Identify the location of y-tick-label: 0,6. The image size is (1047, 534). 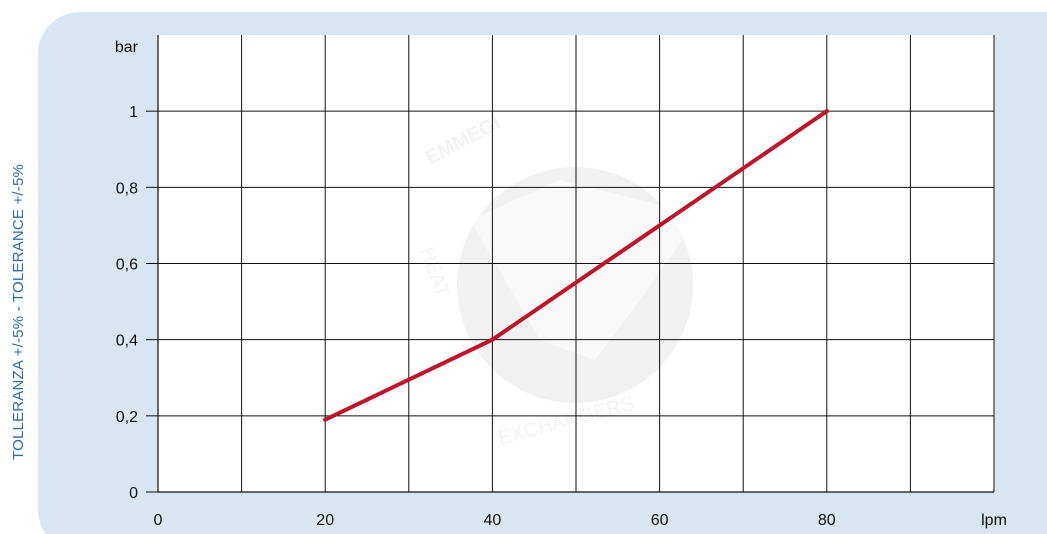
(127, 265).